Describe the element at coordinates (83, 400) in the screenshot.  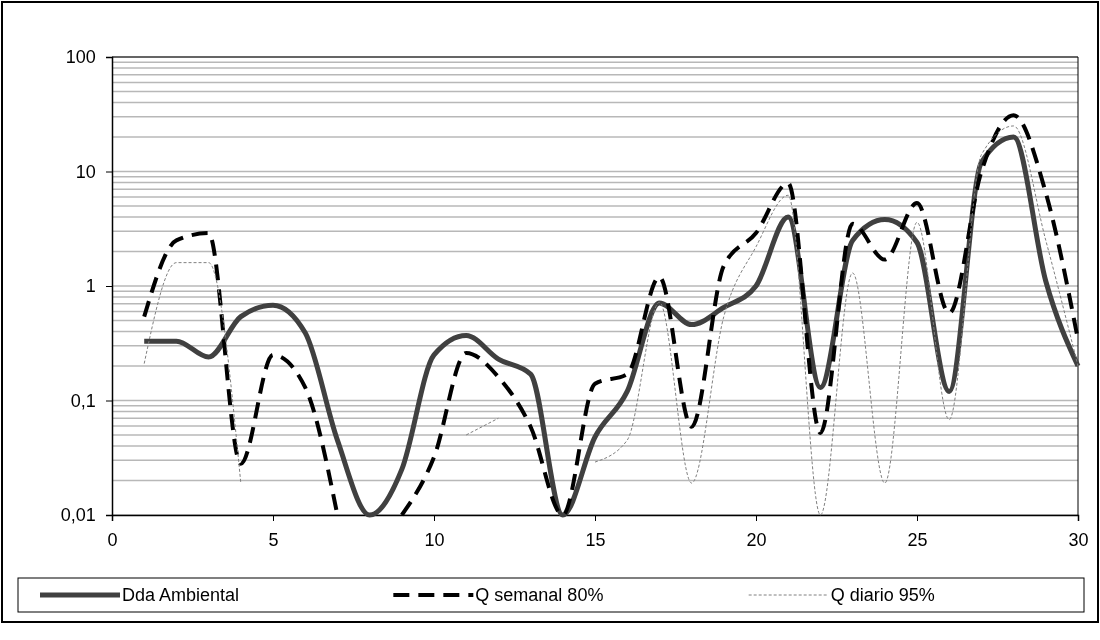
I see `y-tick-label: 0,1` at that location.